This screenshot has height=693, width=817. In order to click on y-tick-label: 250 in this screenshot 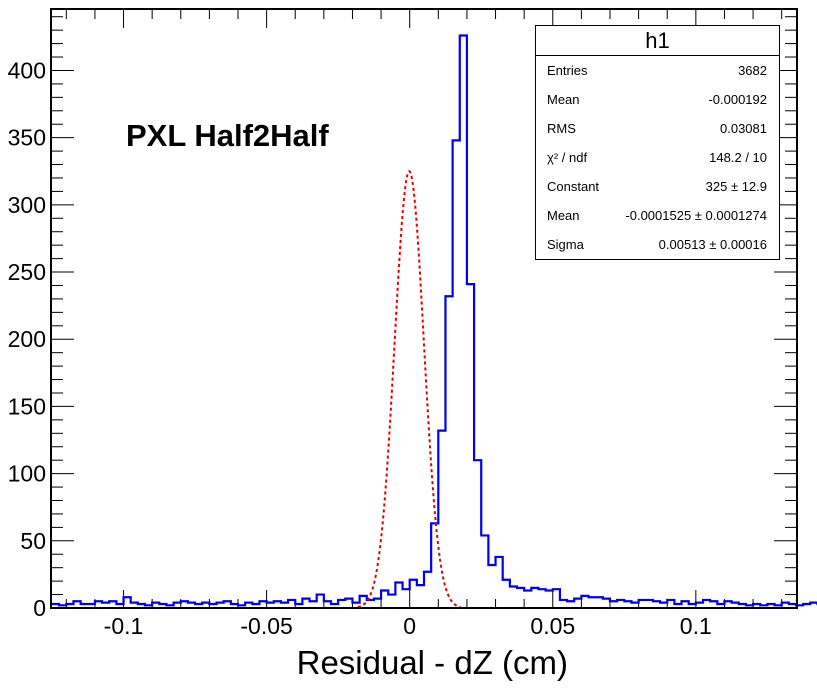, I will do `click(27, 272)`.